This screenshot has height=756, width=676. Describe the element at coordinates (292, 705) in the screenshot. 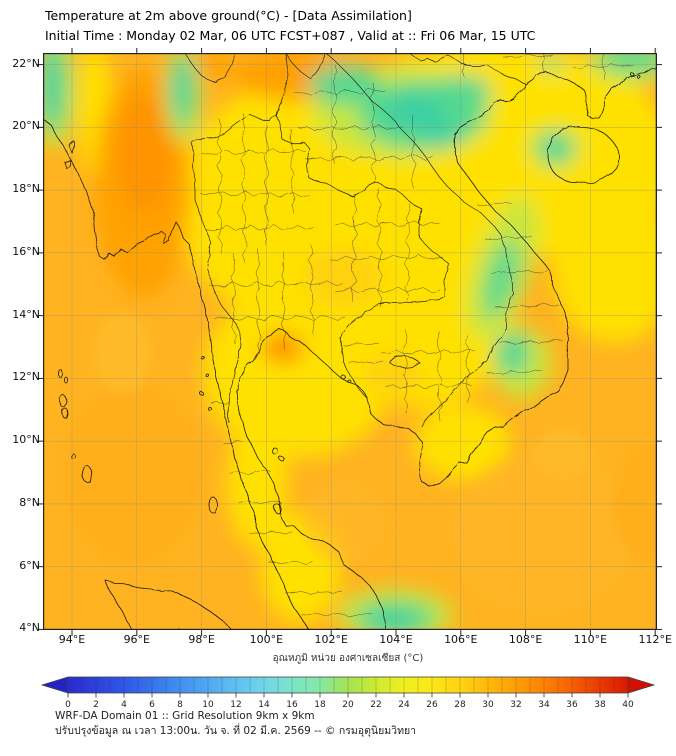

I see `colorbar-tick-label: 16` at that location.